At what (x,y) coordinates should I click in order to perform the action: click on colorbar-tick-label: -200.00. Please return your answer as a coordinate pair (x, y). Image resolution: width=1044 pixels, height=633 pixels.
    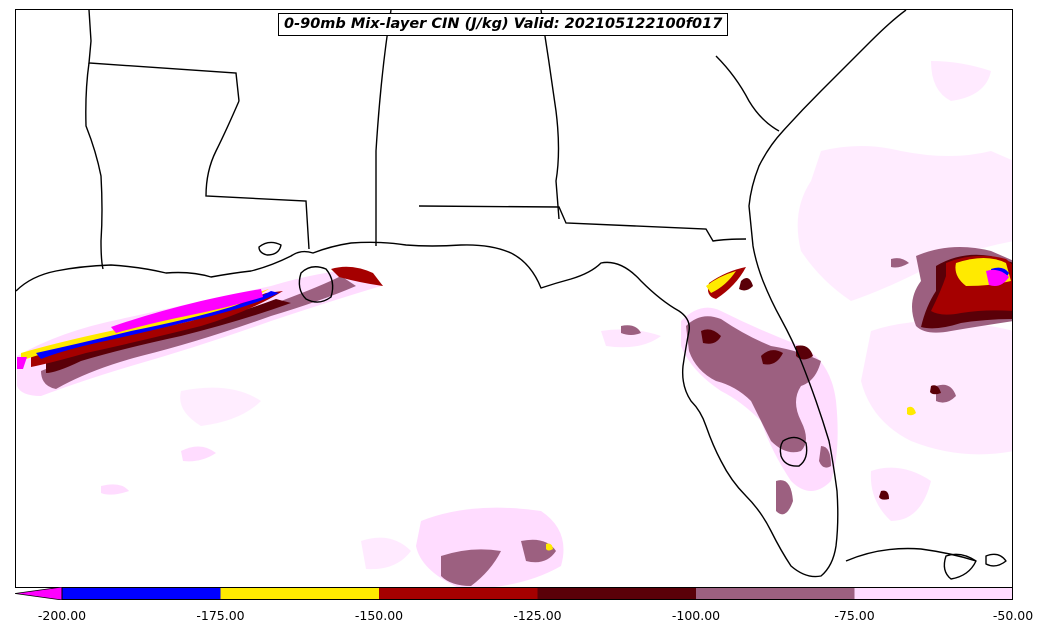
    Looking at the image, I should click on (62, 615).